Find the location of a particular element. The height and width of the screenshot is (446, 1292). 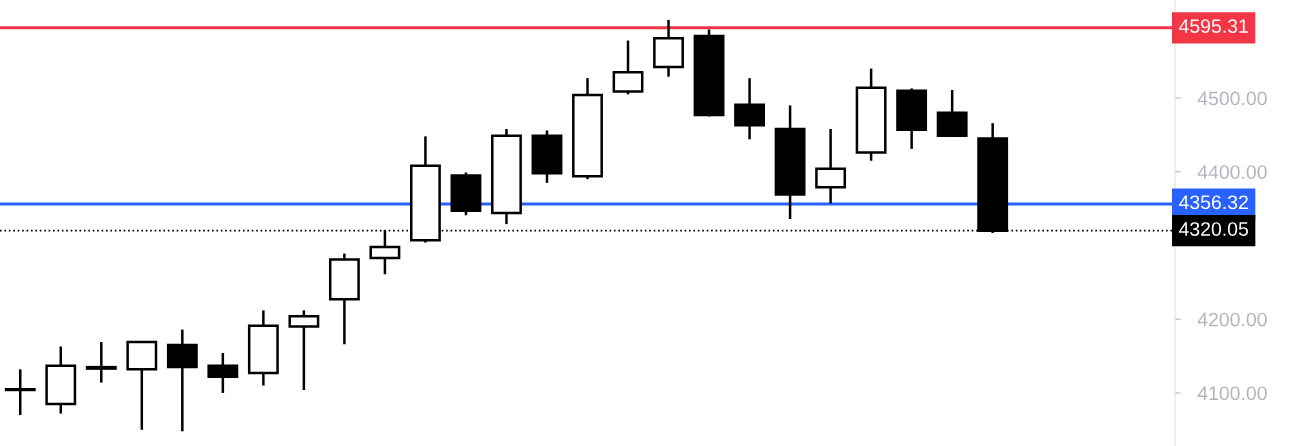

y-tick-label: 4200.00 is located at coordinates (1232, 319).